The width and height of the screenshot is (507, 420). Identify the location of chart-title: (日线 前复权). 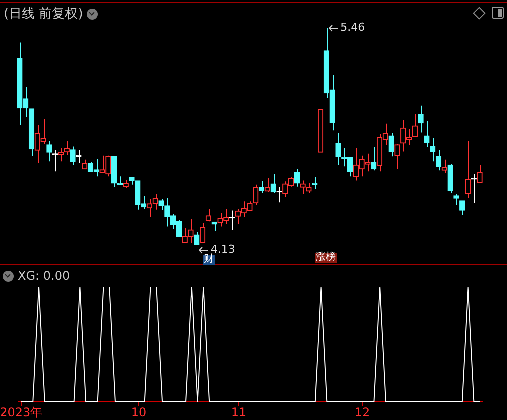
(44, 14).